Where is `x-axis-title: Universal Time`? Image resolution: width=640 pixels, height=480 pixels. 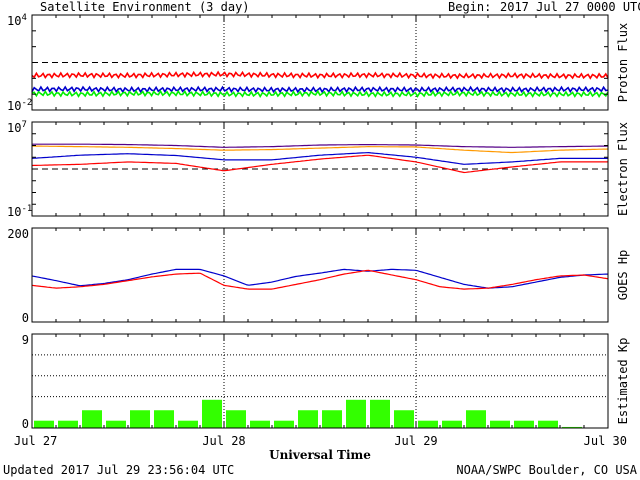 x-axis-title: Universal Time is located at coordinates (320, 455).